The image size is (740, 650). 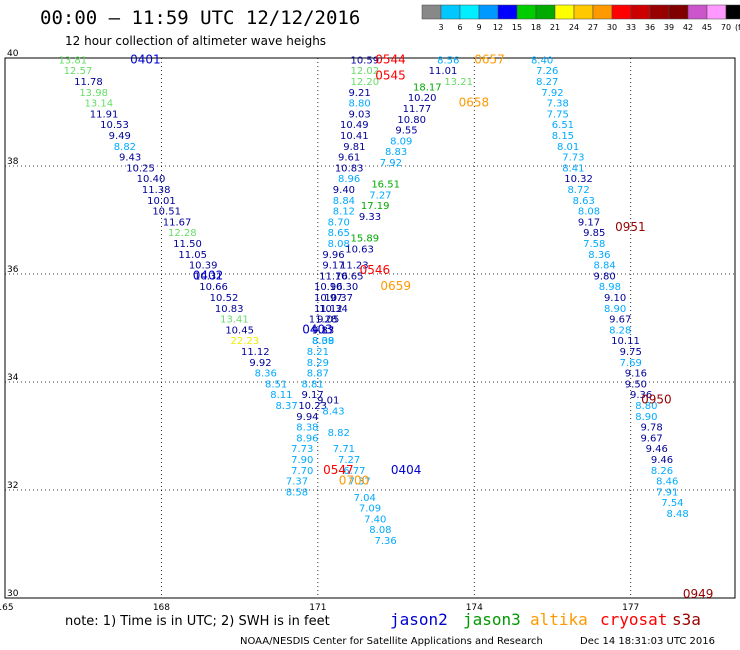 I want to click on time-label: 0659, so click(x=395, y=286).